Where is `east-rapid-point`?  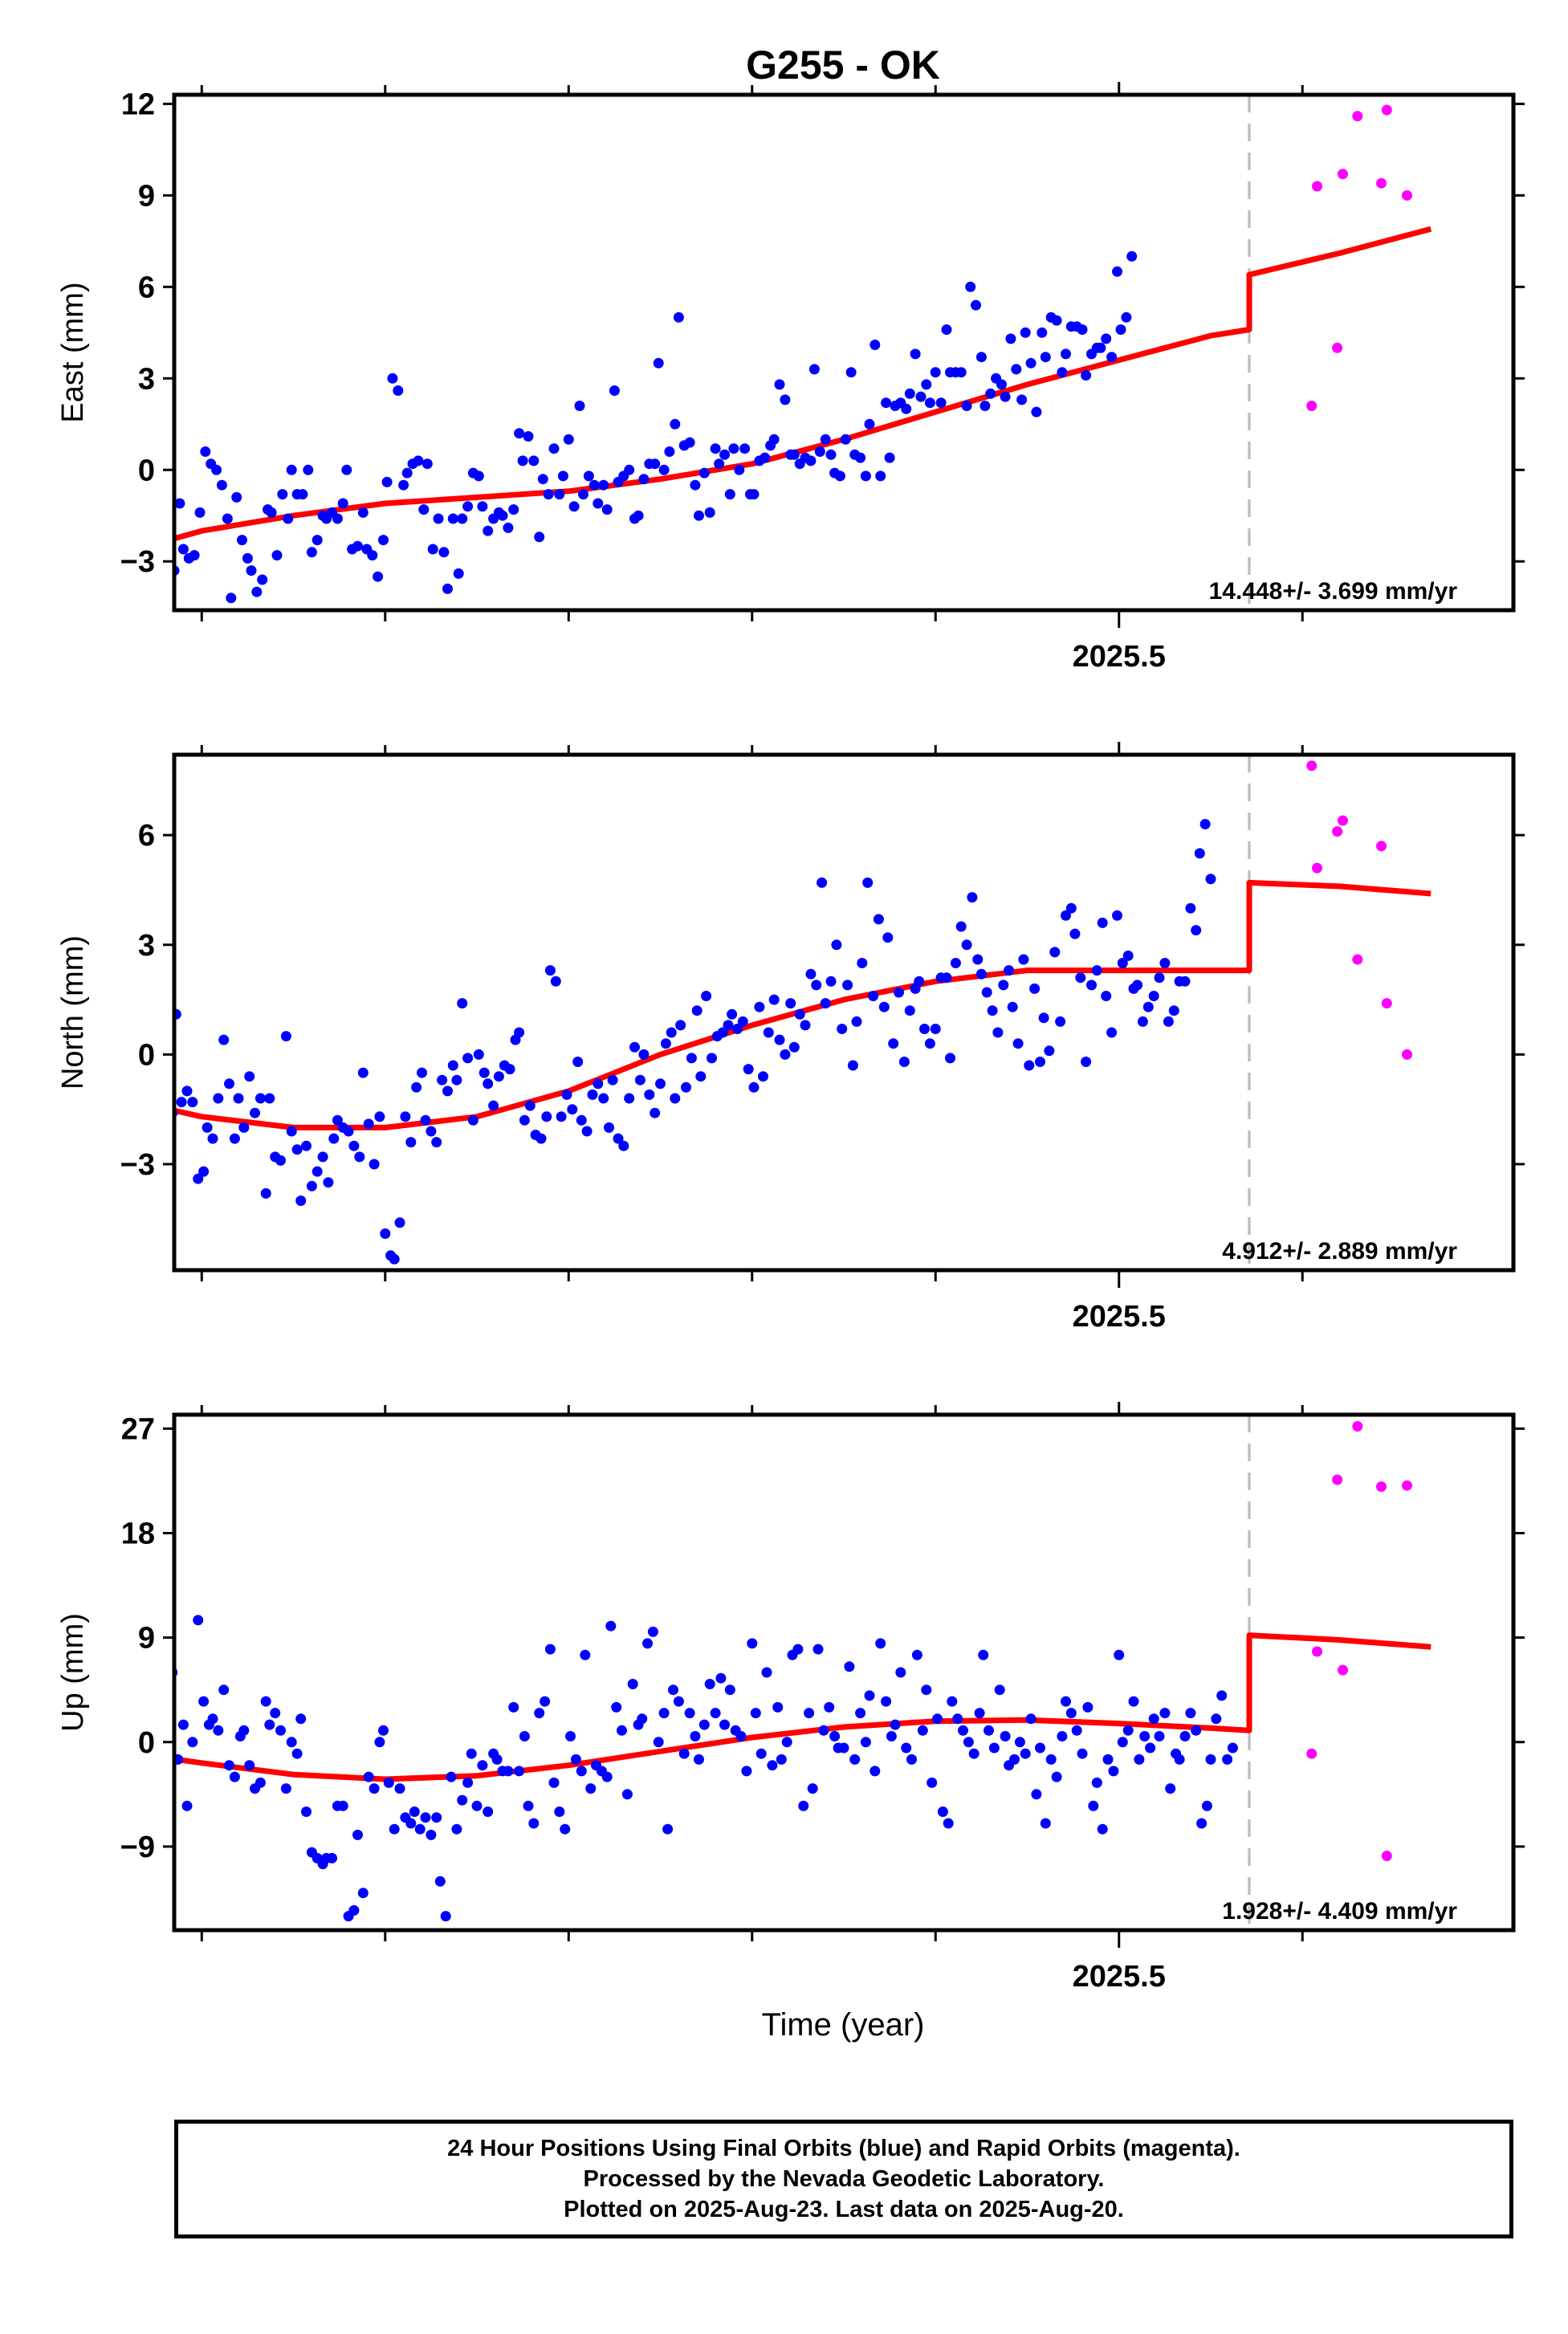 east-rapid-point is located at coordinates (1407, 195).